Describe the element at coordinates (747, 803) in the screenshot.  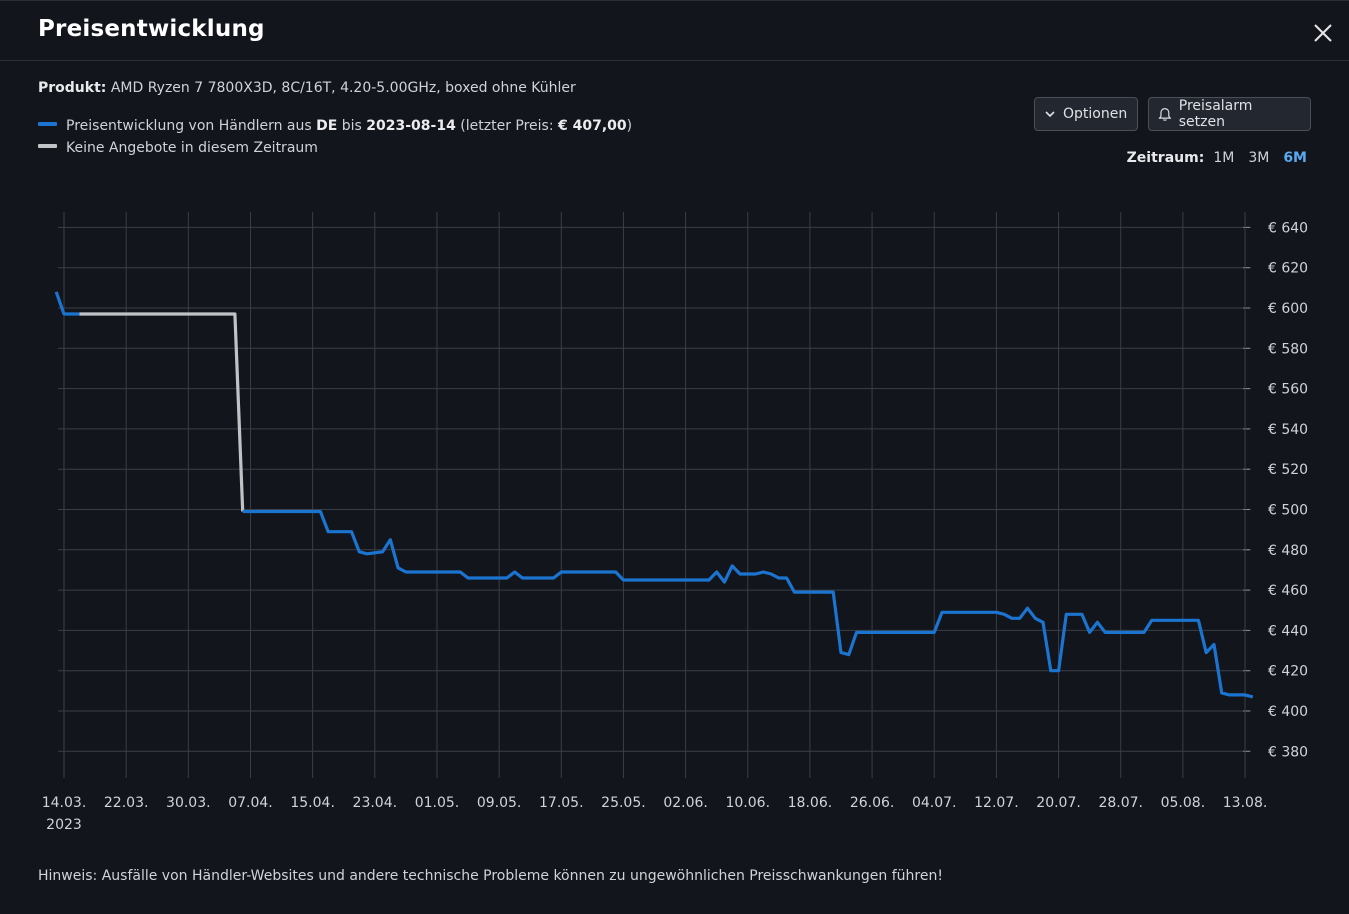
I see `x-tick-label: 10.06.` at that location.